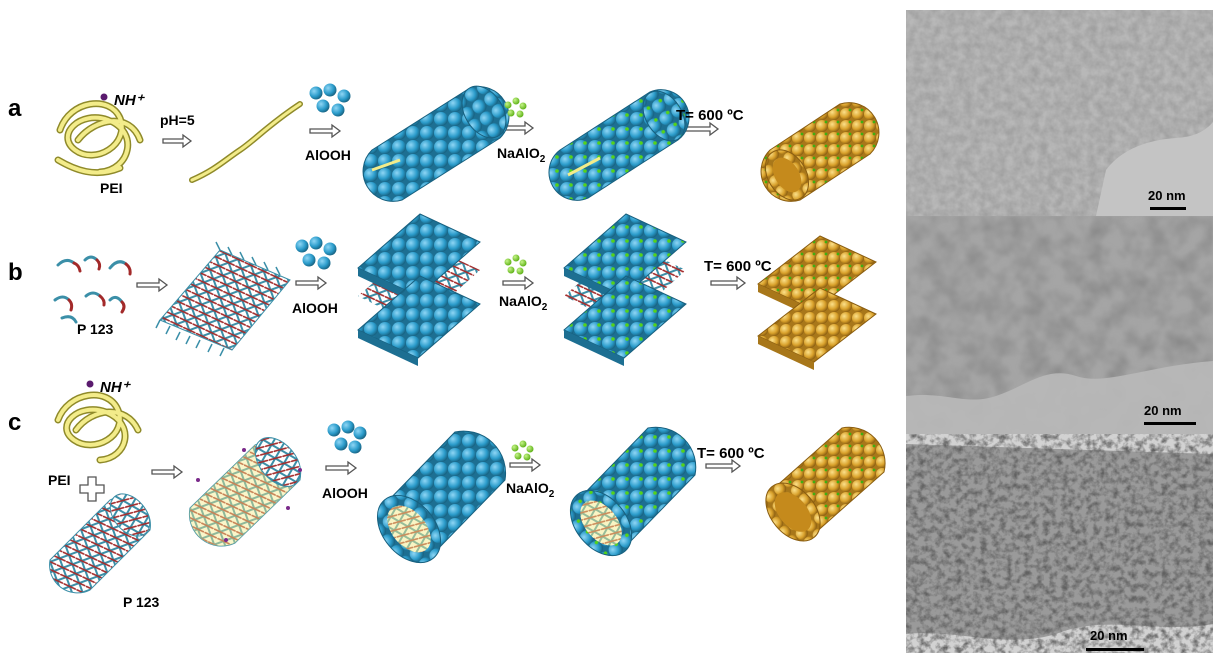 The height and width of the screenshot is (653, 1213). What do you see at coordinates (515, 107) in the screenshot?
I see `naalo2-particles-a` at bounding box center [515, 107].